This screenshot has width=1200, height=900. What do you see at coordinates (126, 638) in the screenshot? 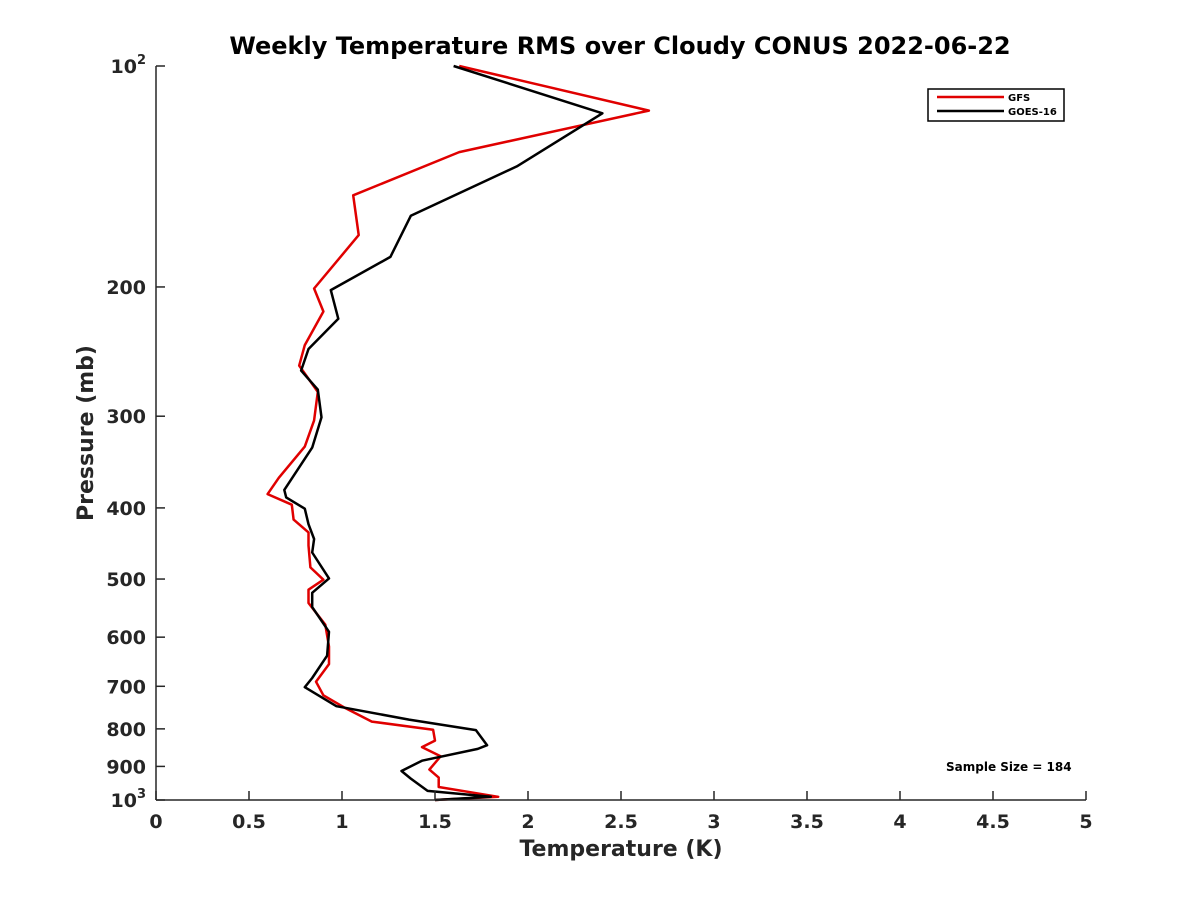
I see `y-tick-label: 600` at bounding box center [126, 638].